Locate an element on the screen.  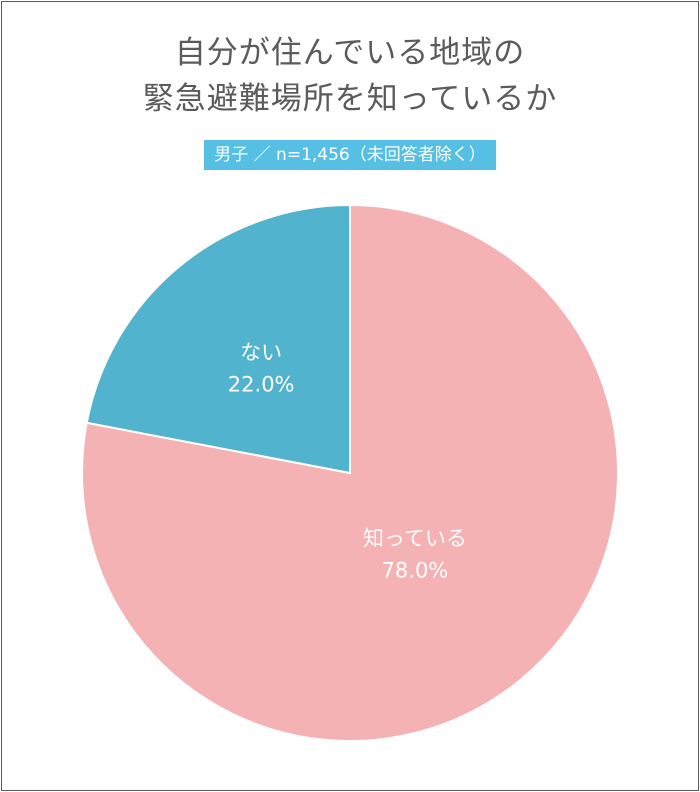
subtitle-container: 男子 ／ n=1,456（未回答者除く） is located at coordinates (350, 155).